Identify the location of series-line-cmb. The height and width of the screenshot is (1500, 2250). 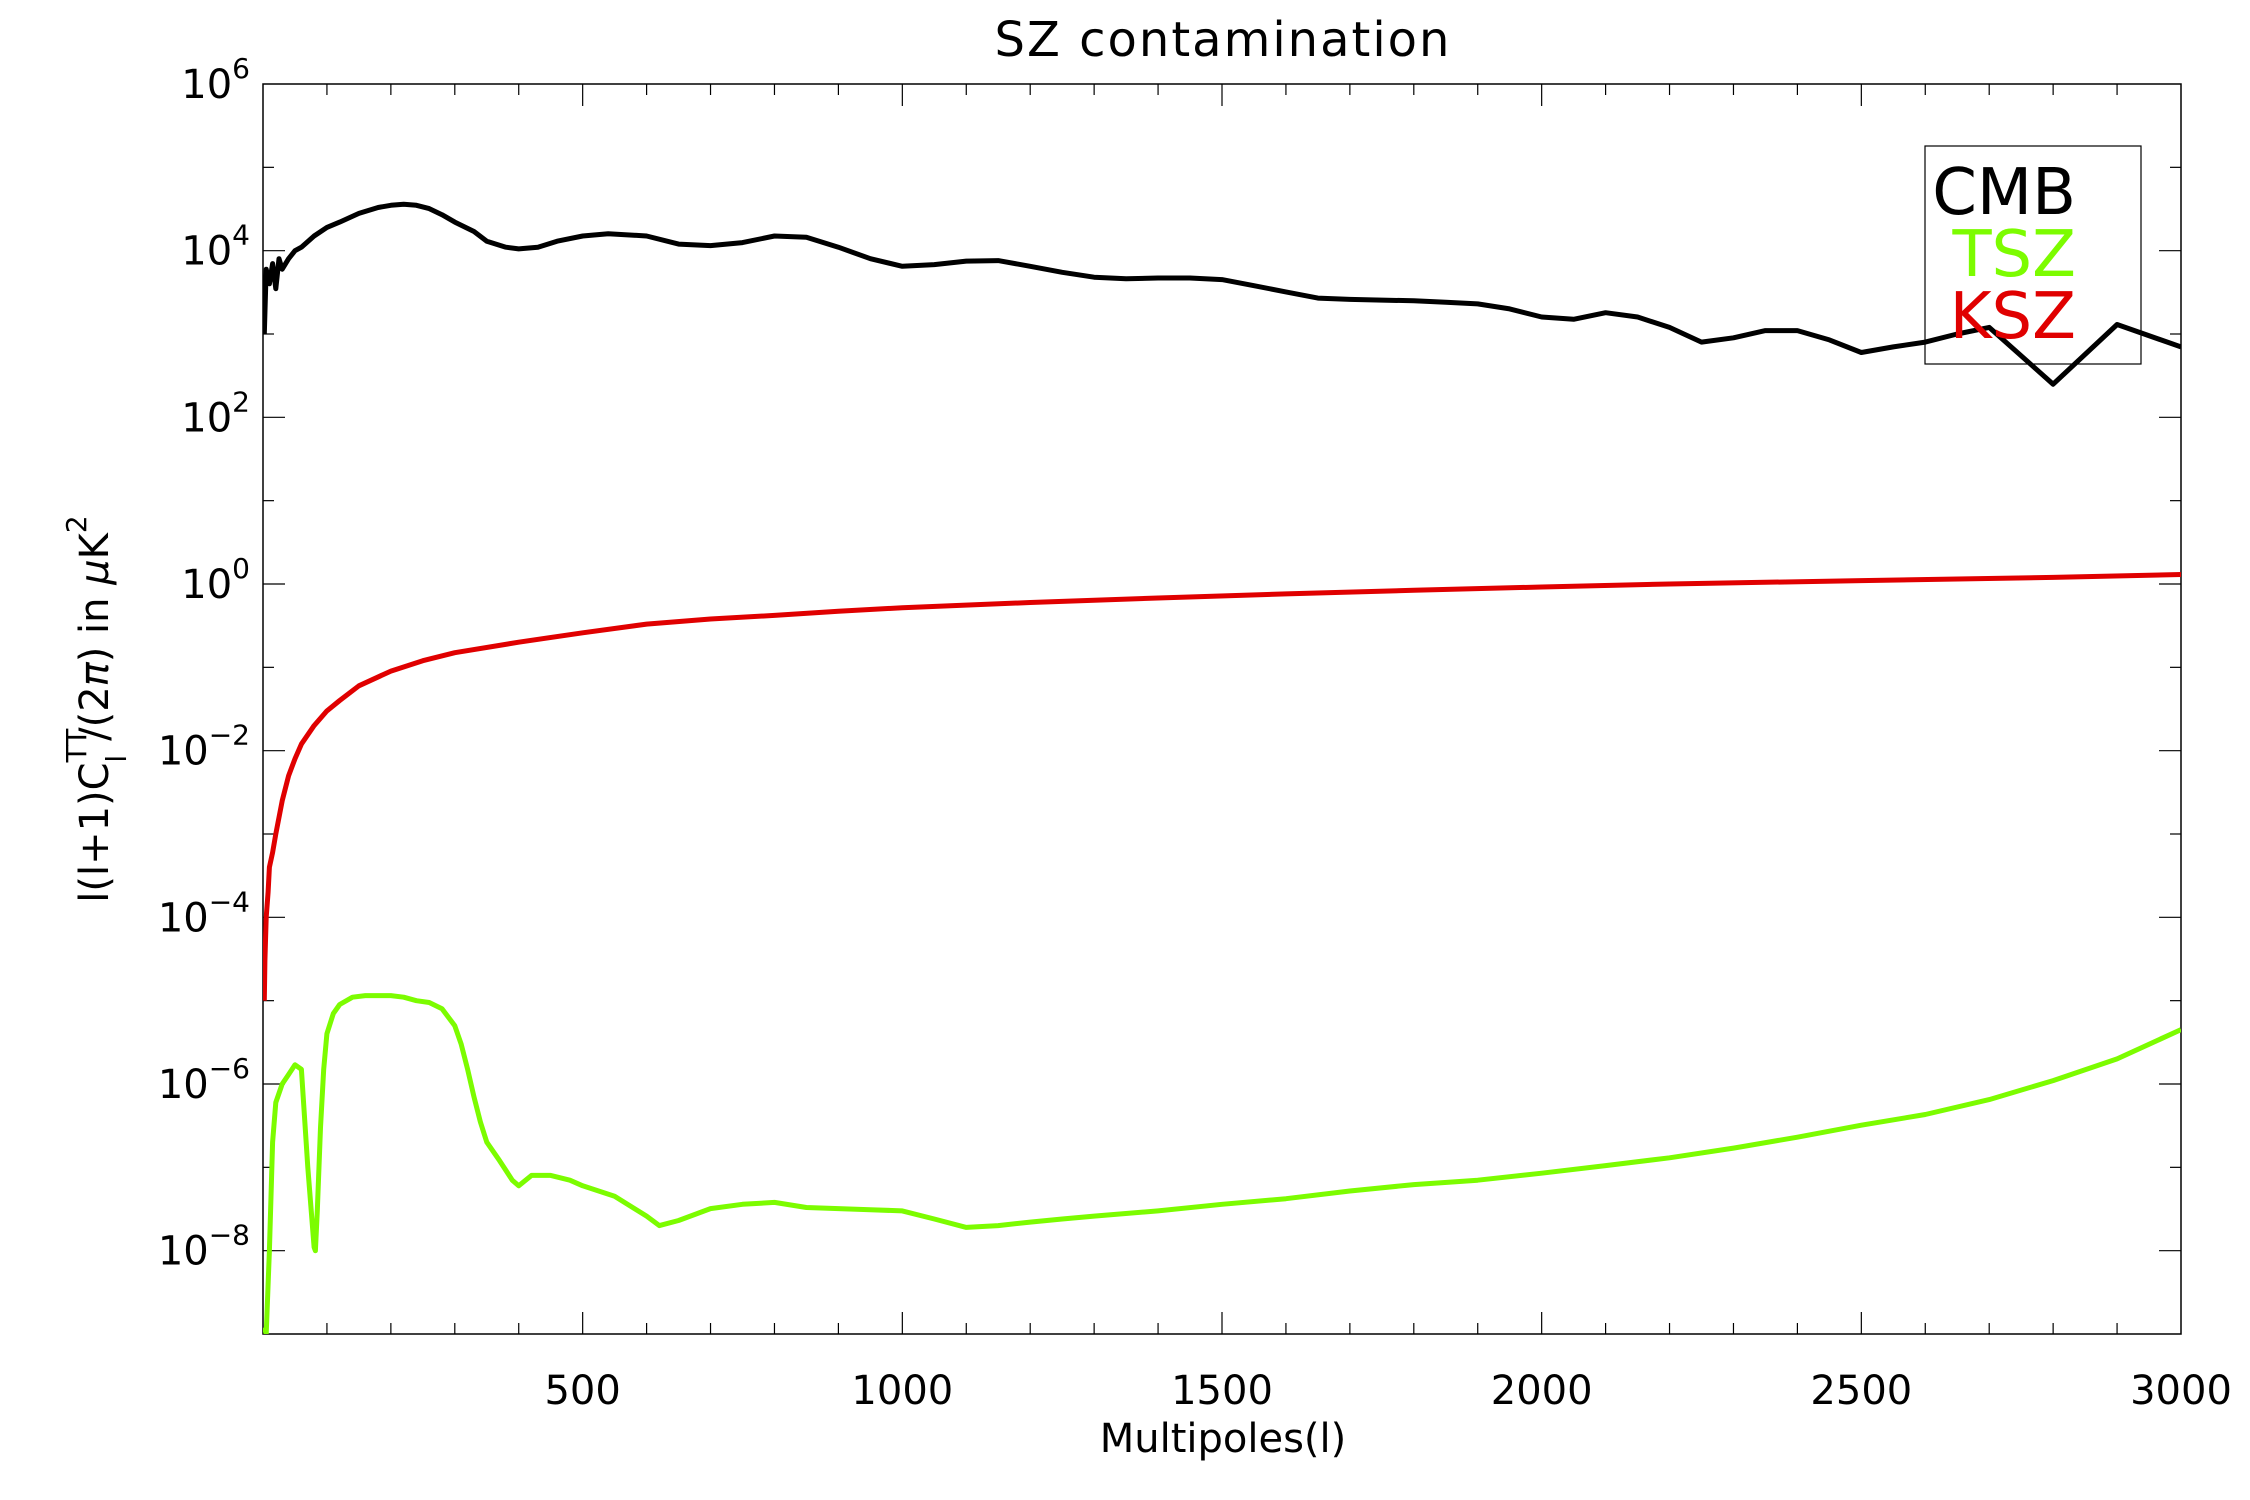
(1222, 294).